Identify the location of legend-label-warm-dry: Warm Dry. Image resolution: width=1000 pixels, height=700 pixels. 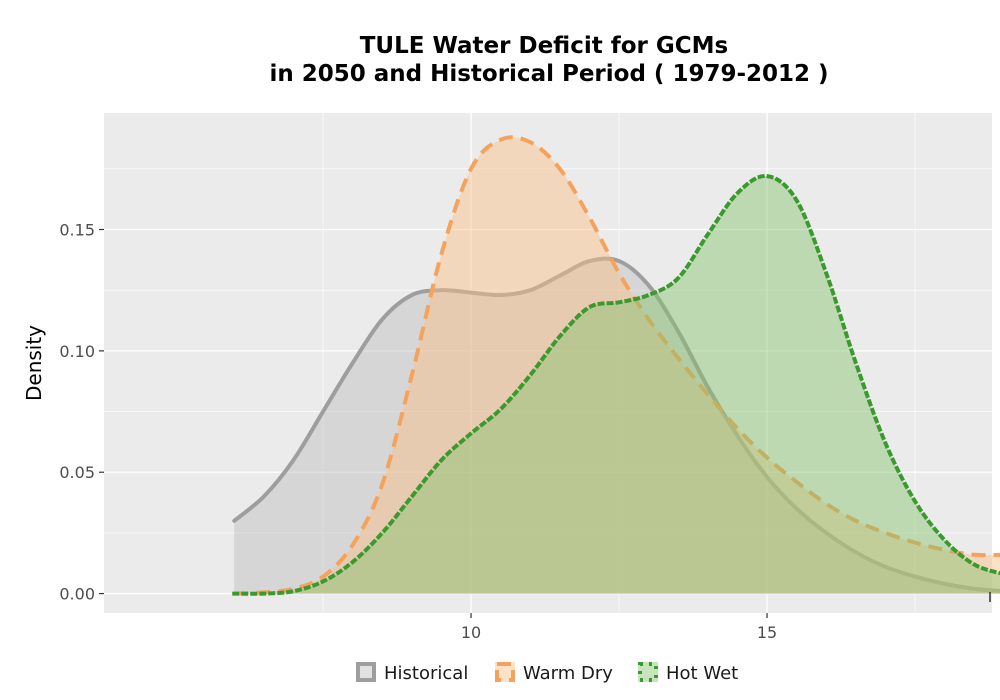
(568, 673).